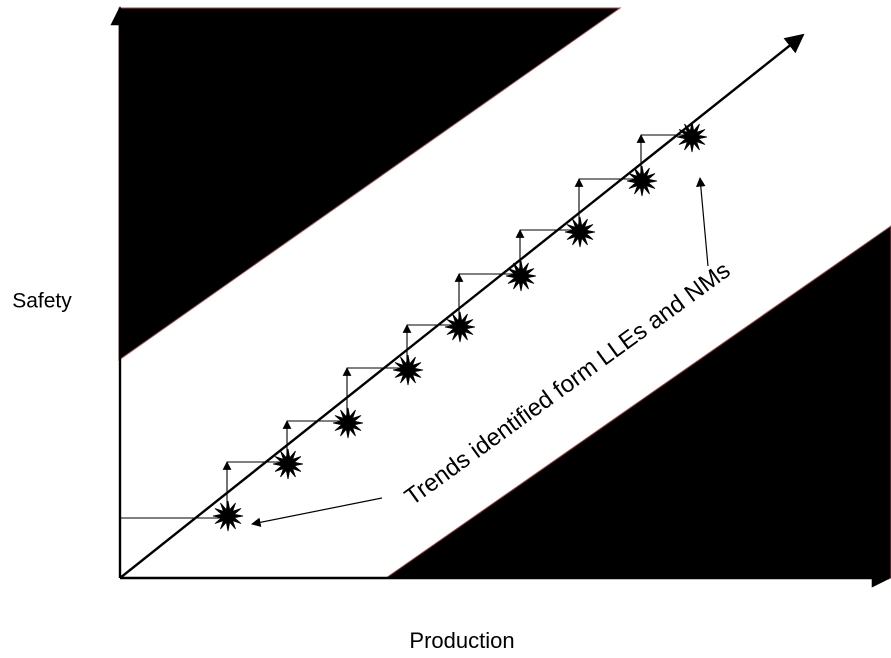 This screenshot has height=658, width=891. What do you see at coordinates (42, 301) in the screenshot?
I see `y-axis-label: Safety` at bounding box center [42, 301].